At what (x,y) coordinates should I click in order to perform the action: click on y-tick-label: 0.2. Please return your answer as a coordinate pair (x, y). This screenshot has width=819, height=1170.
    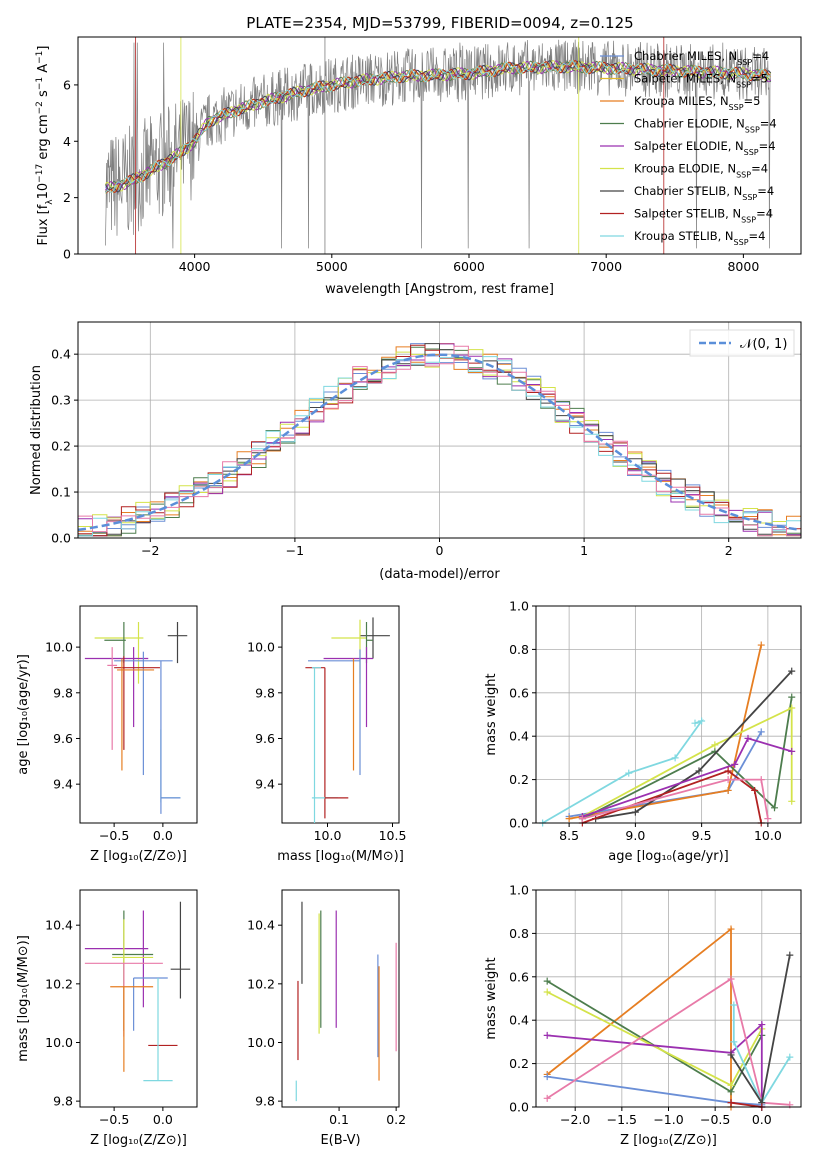
    Looking at the image, I should click on (519, 1063).